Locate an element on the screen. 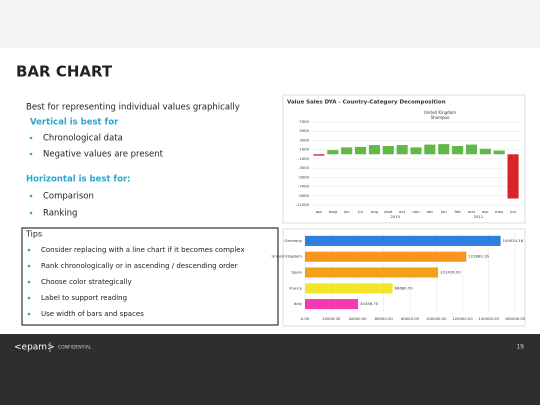 This screenshot has width=540, height=405. value-label: 40456.70 is located at coordinates (369, 303).